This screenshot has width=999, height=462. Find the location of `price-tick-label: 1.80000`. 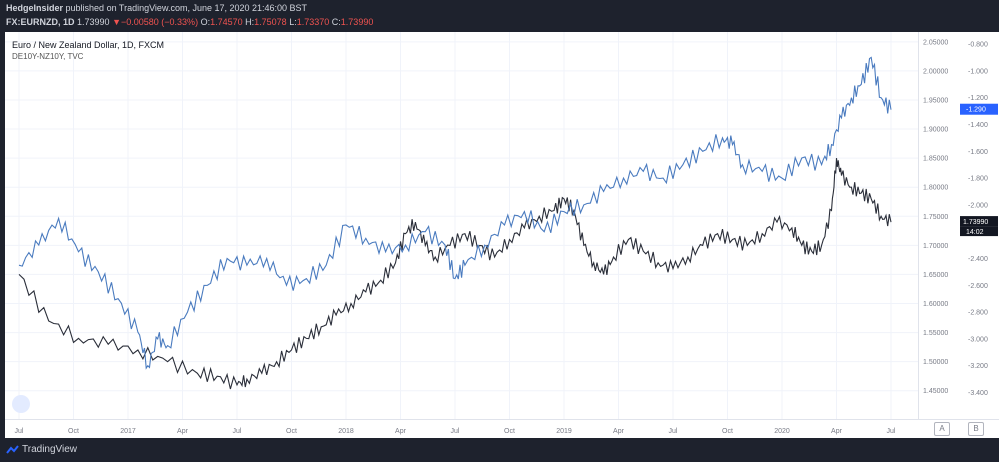

price-tick-label: 1.80000 is located at coordinates (935, 188).